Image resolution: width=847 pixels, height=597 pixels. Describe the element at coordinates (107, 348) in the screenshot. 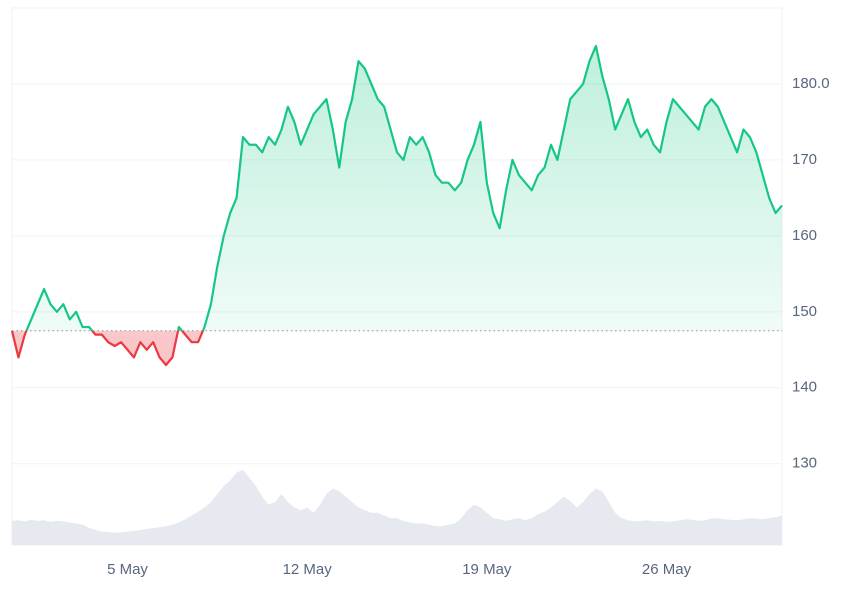

I see `price-line-down` at that location.